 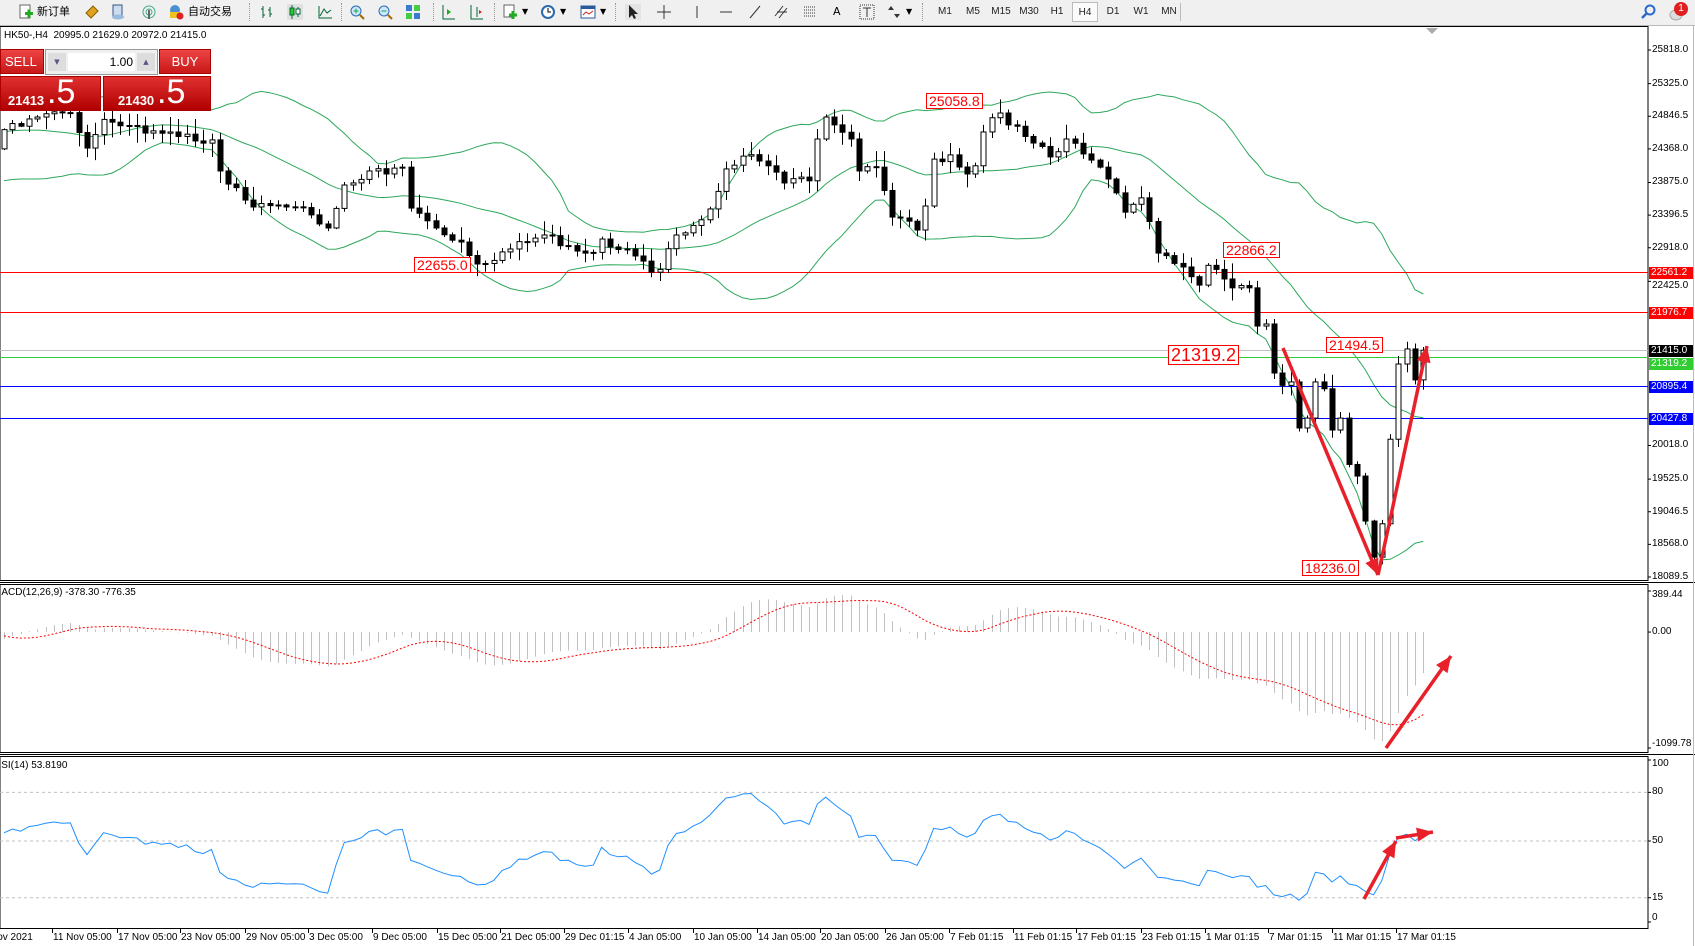 I want to click on trendline-icon, so click(x=755, y=12).